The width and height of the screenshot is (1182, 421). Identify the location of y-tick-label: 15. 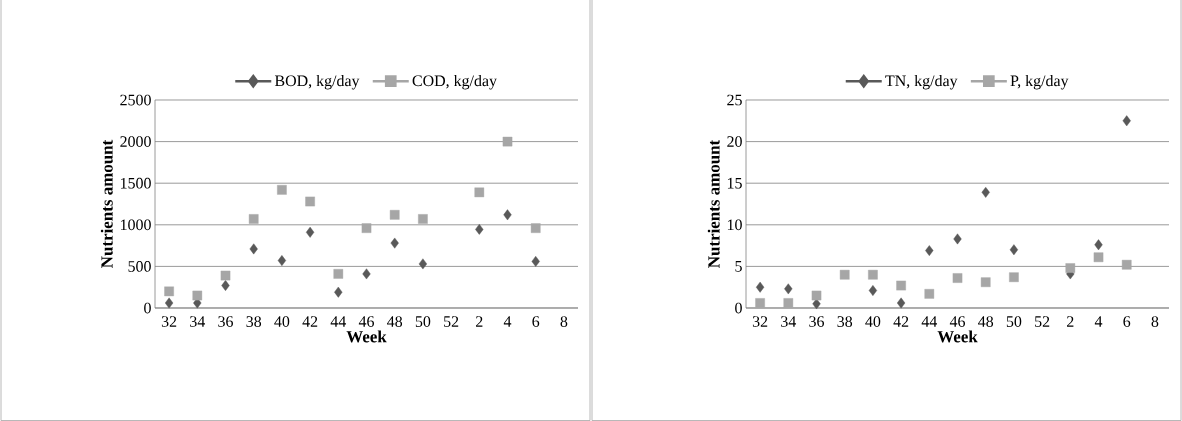
(734, 183).